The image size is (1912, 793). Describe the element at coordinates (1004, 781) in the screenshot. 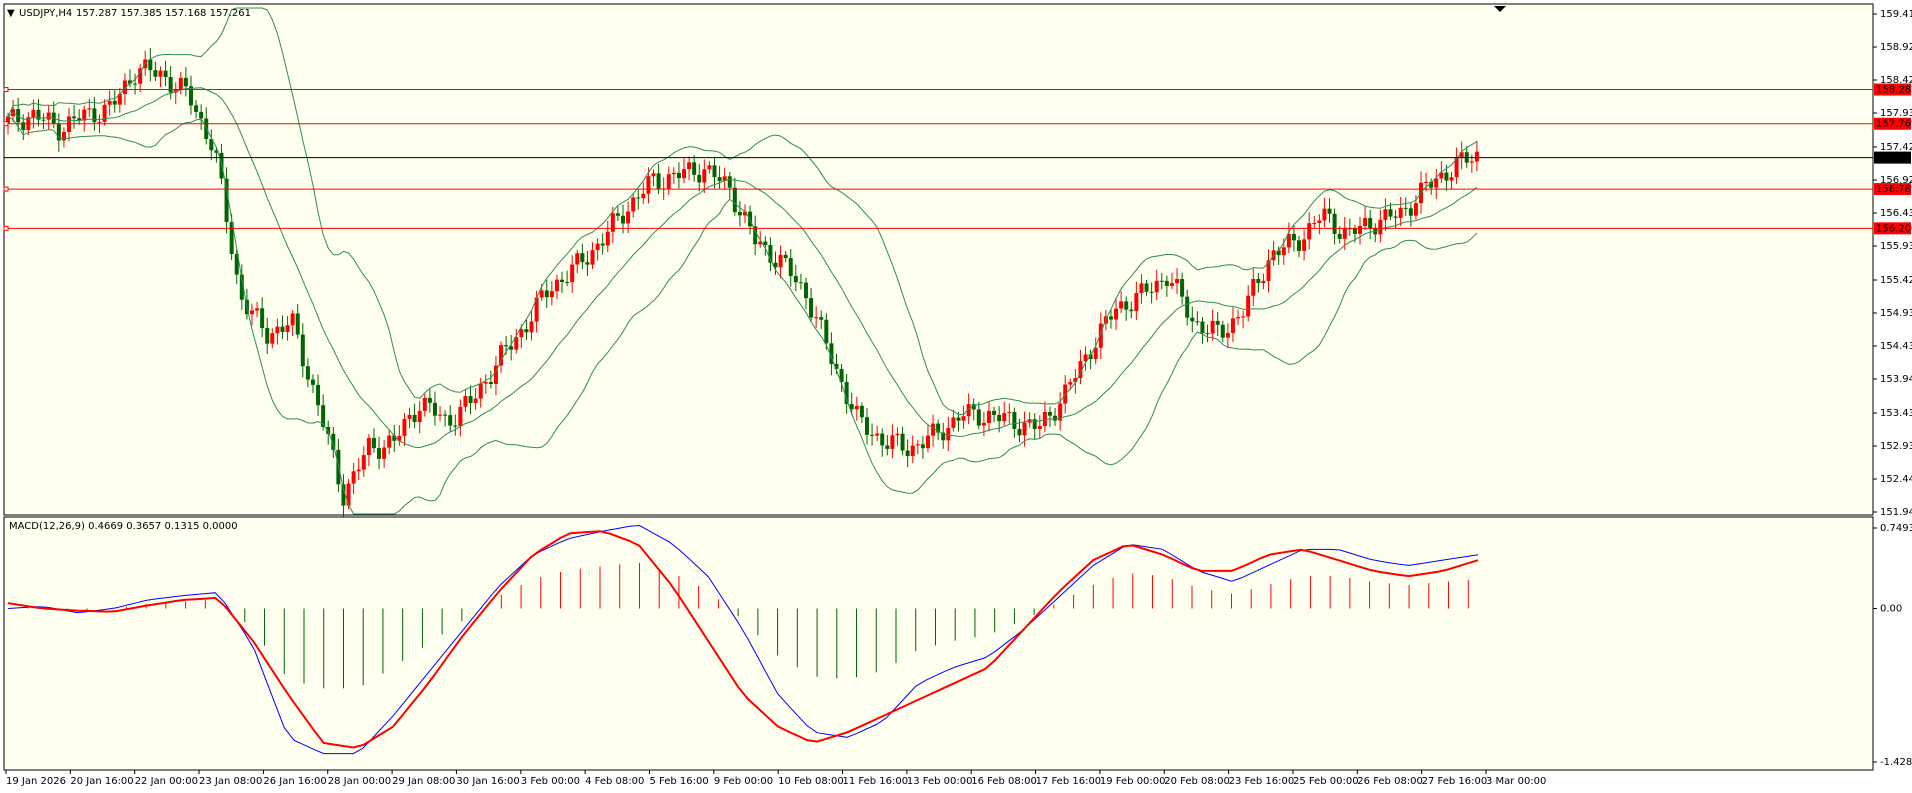

I see `time-axis-label: 16 Feb 08:00` at that location.